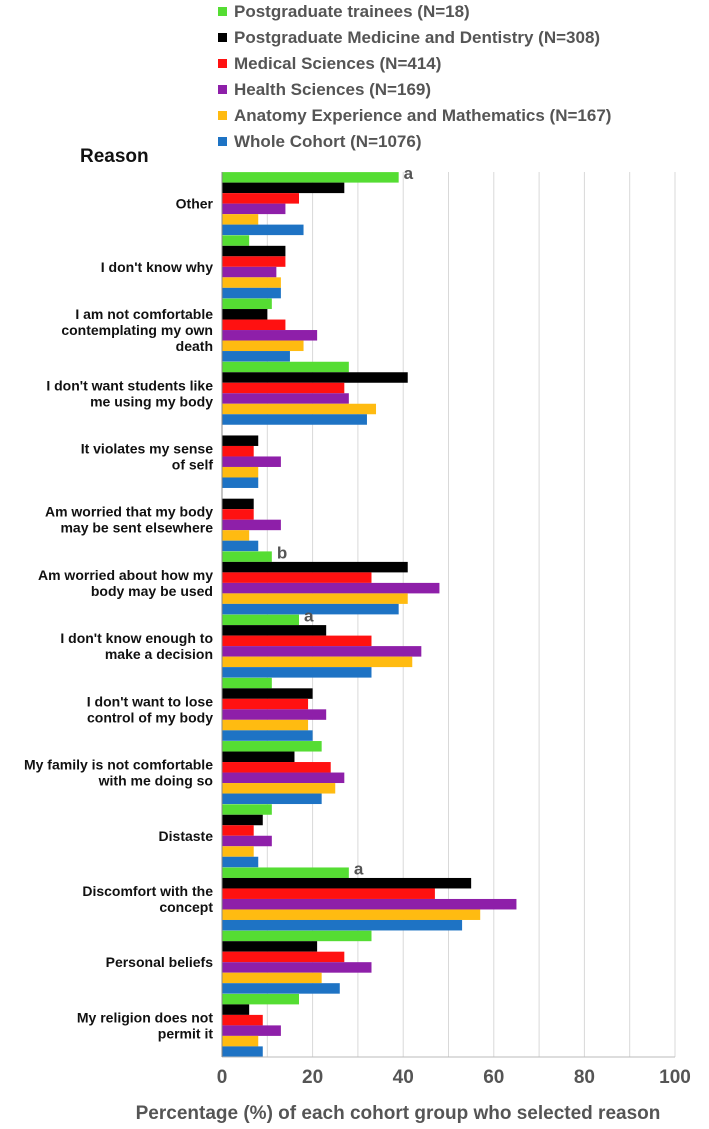 The width and height of the screenshot is (709, 1129). I want to click on y-axis-label: Reason, so click(114, 156).